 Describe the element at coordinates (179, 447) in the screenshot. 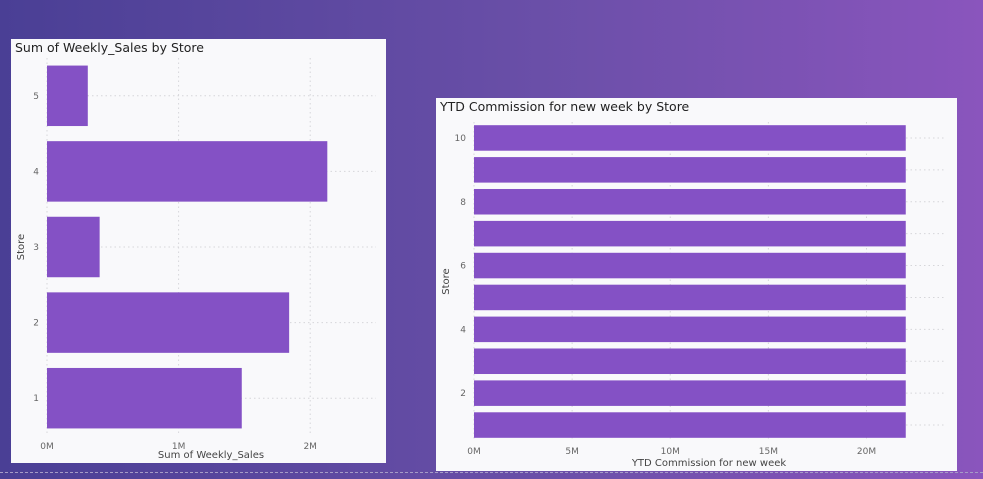

I see `x-tick-label: 1M` at that location.